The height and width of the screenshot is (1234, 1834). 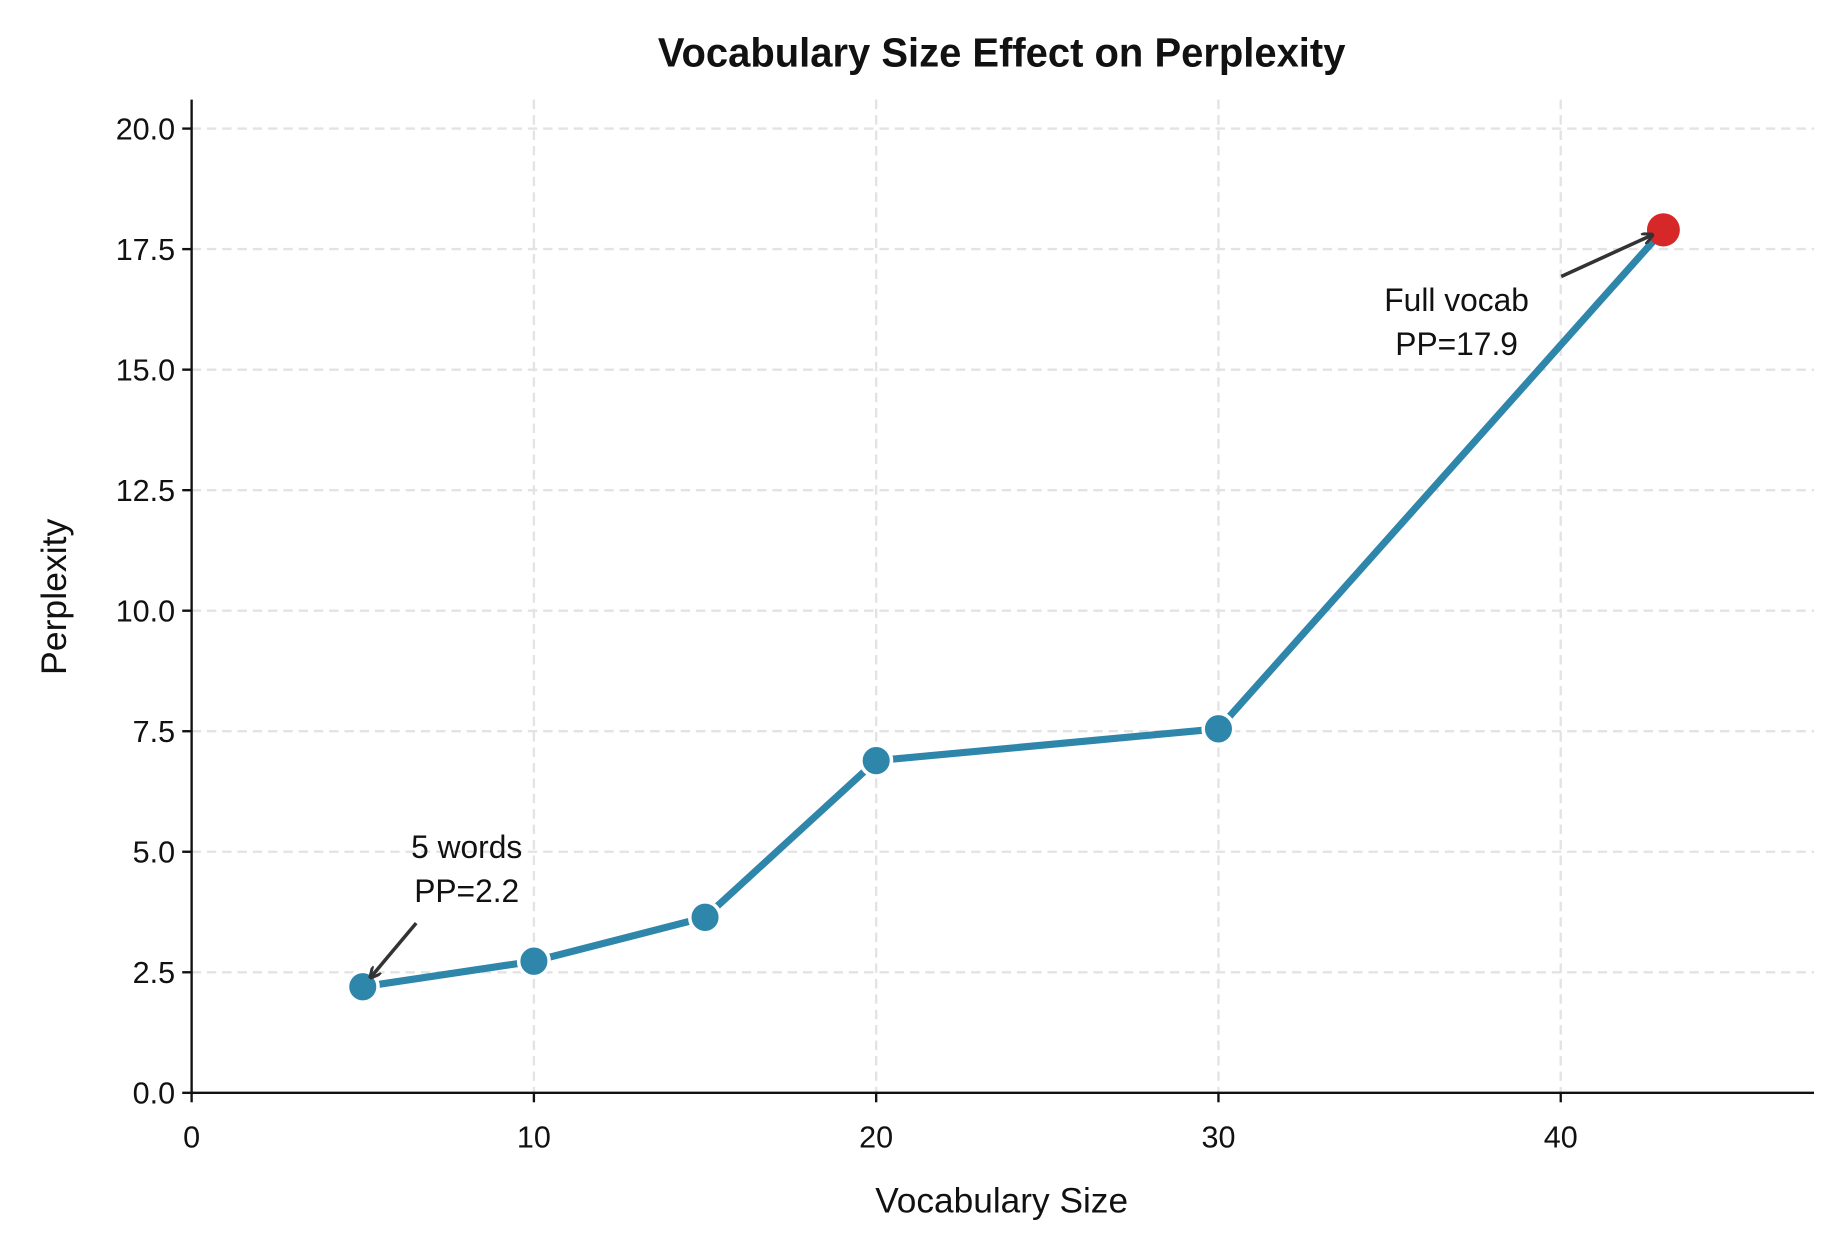 I want to click on x-tick-label: 10, so click(x=534, y=1136).